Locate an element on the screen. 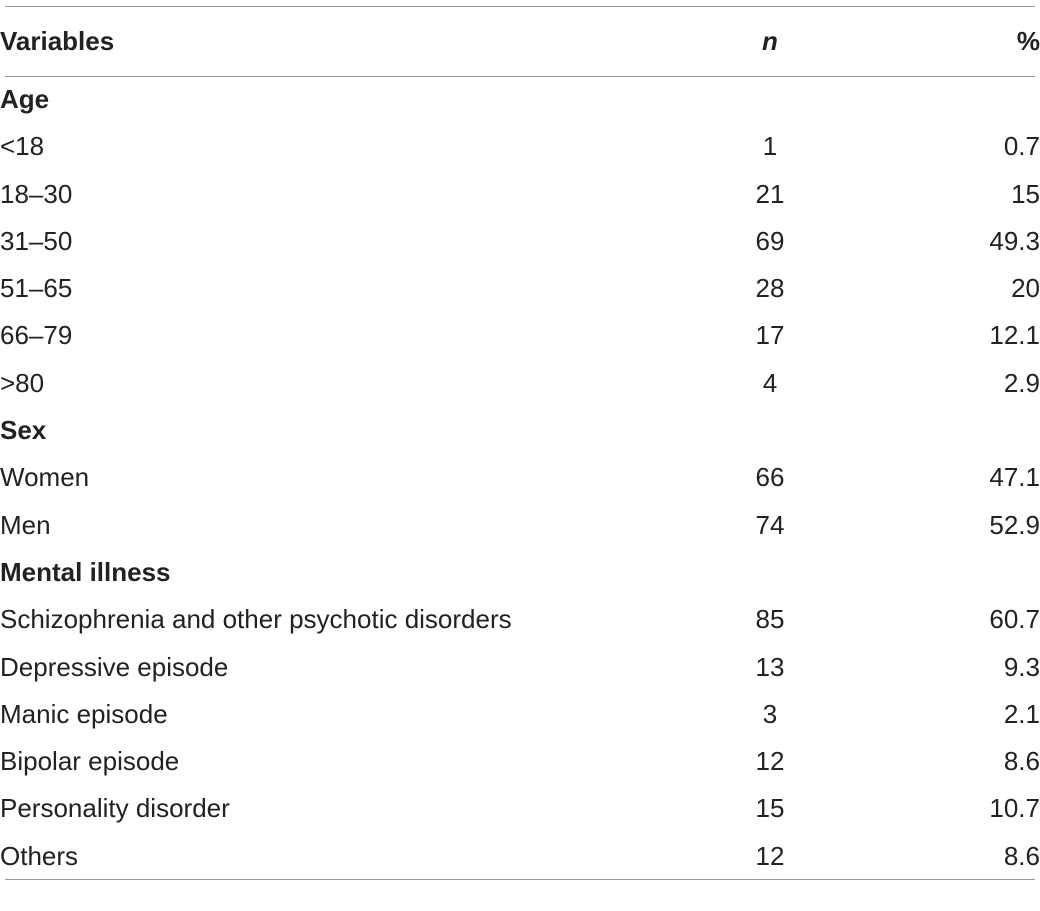 The width and height of the screenshot is (1040, 911). row-n: 85 is located at coordinates (770, 619).